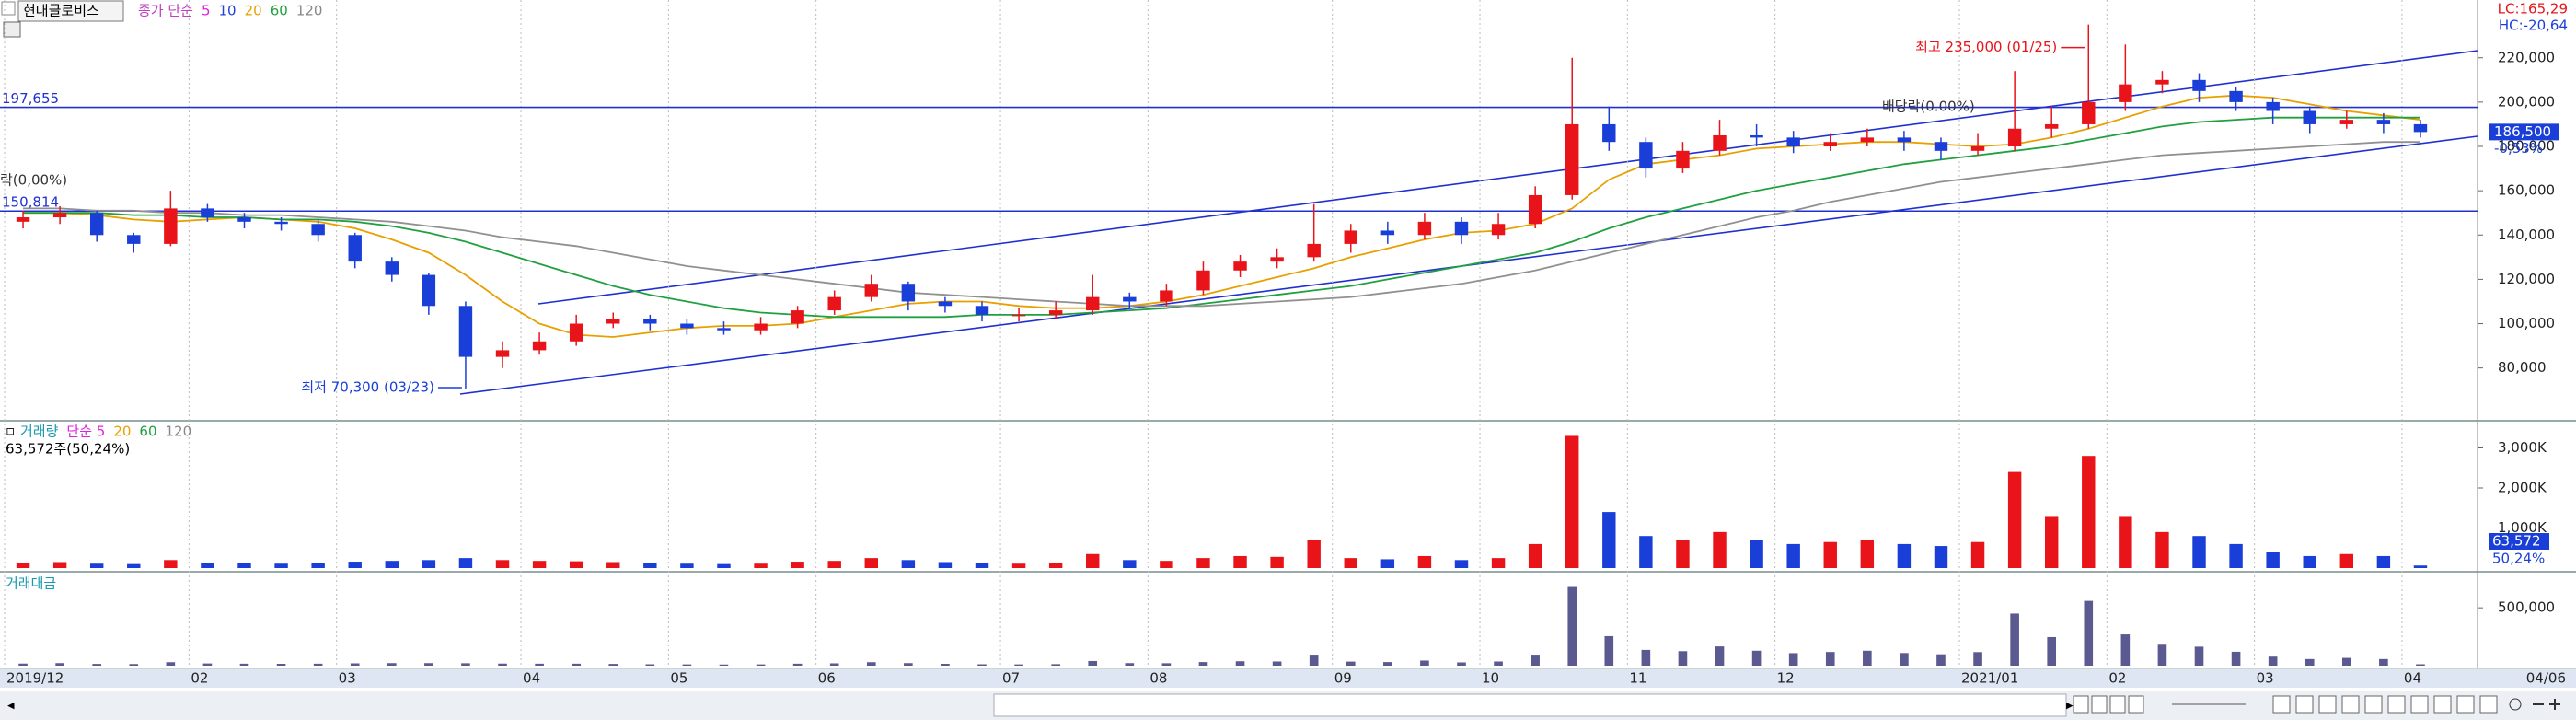 The image size is (2576, 720). Describe the element at coordinates (1530, 705) in the screenshot. I see `scroll-thumb` at that location.